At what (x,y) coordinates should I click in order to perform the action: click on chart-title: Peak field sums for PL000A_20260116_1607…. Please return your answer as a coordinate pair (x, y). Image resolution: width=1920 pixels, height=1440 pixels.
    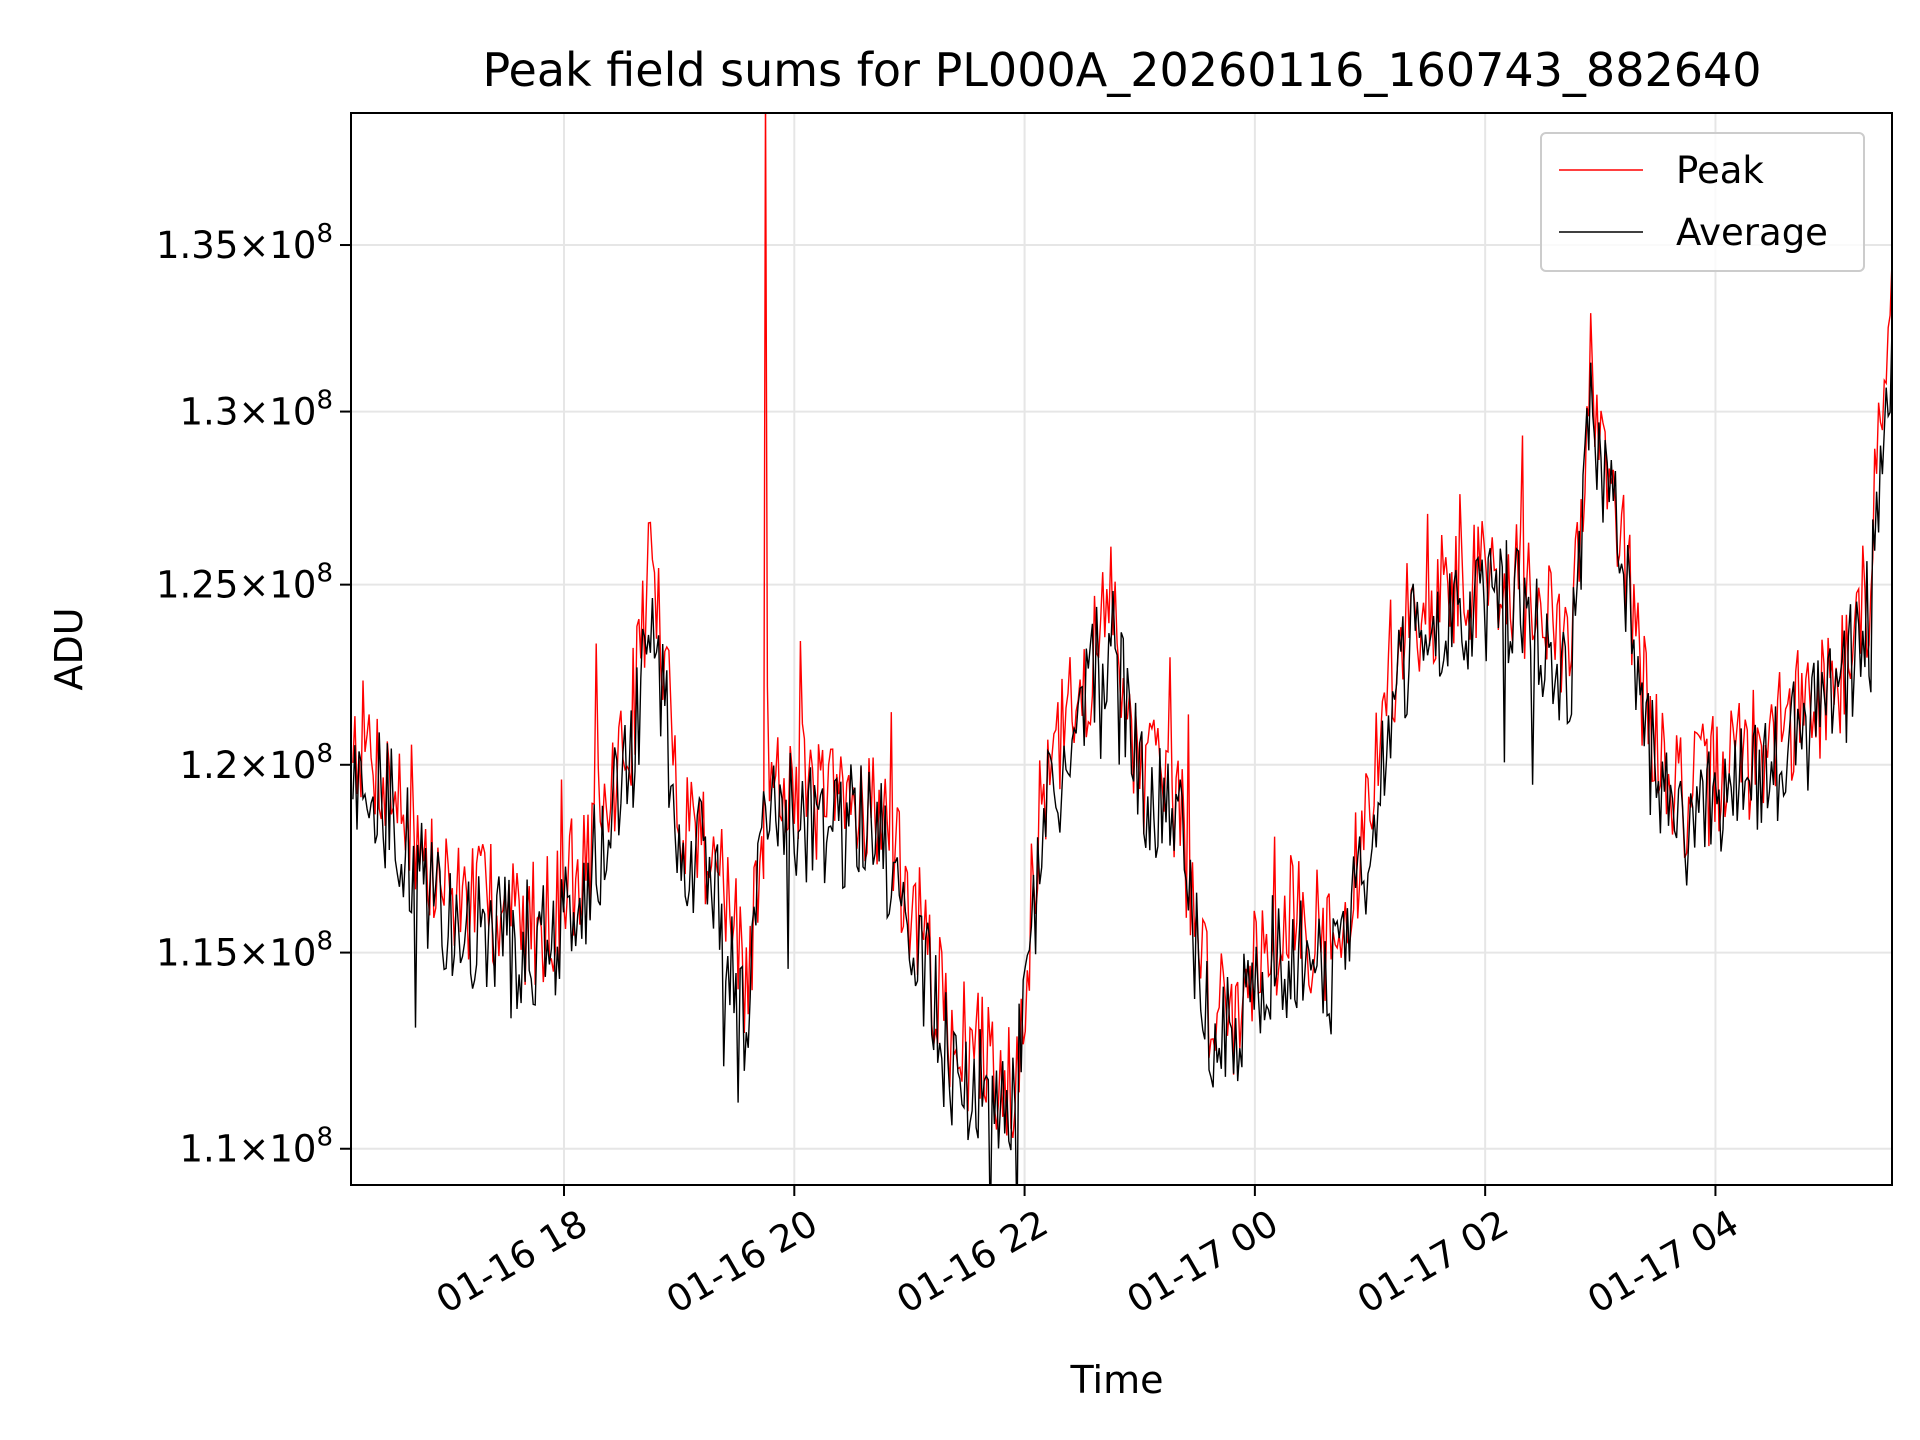
    Looking at the image, I should click on (1121, 70).